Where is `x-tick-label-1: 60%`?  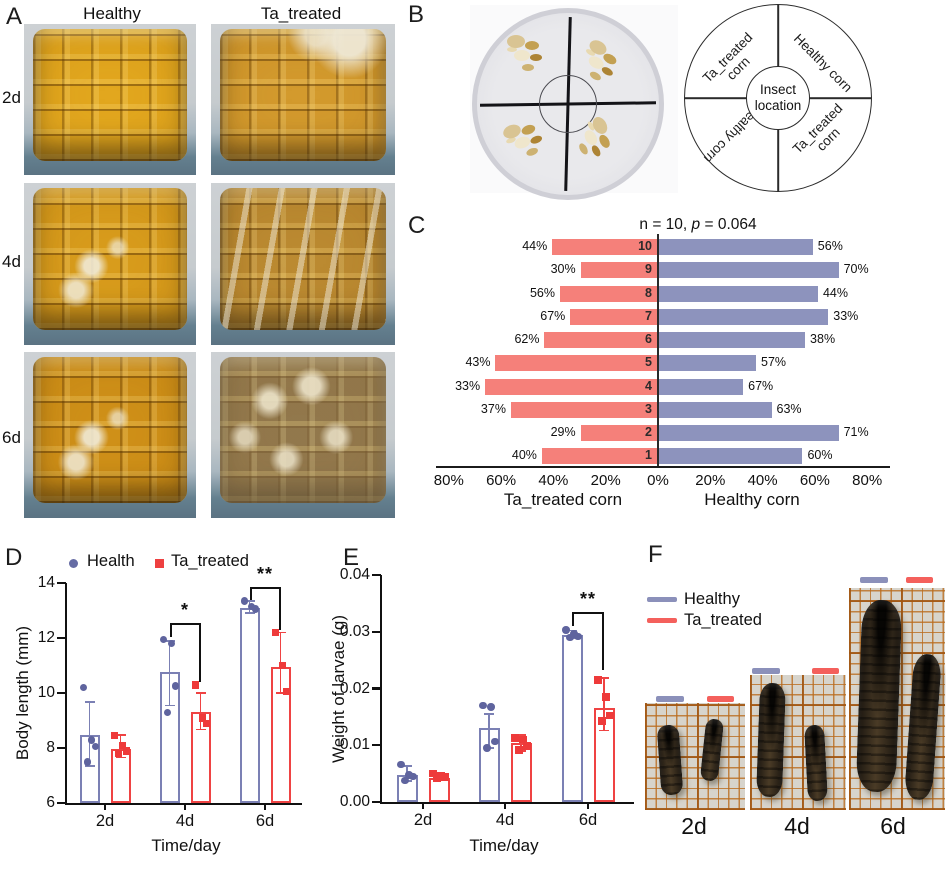 x-tick-label-1: 60% is located at coordinates (501, 480).